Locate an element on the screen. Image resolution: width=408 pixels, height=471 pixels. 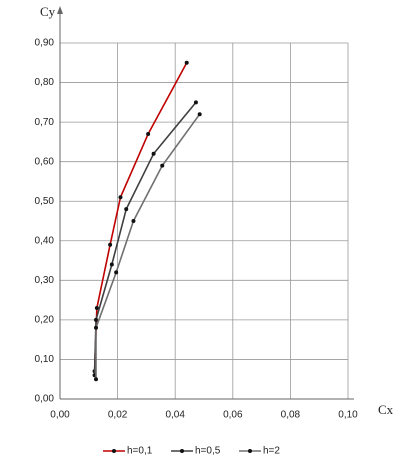
x-tick-label: 0,04 is located at coordinates (175, 415).